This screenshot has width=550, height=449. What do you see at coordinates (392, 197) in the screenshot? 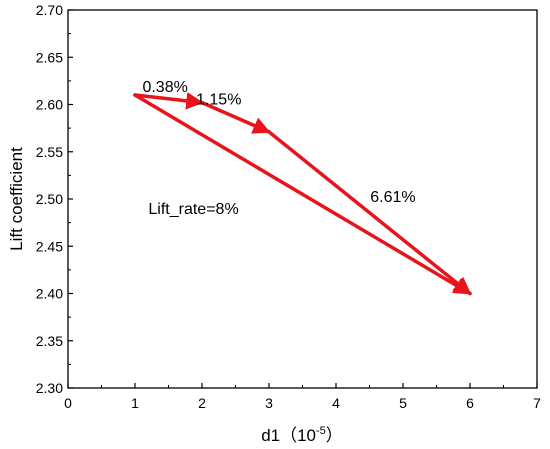
I see `arrow-label-3: 6.61%` at bounding box center [392, 197].